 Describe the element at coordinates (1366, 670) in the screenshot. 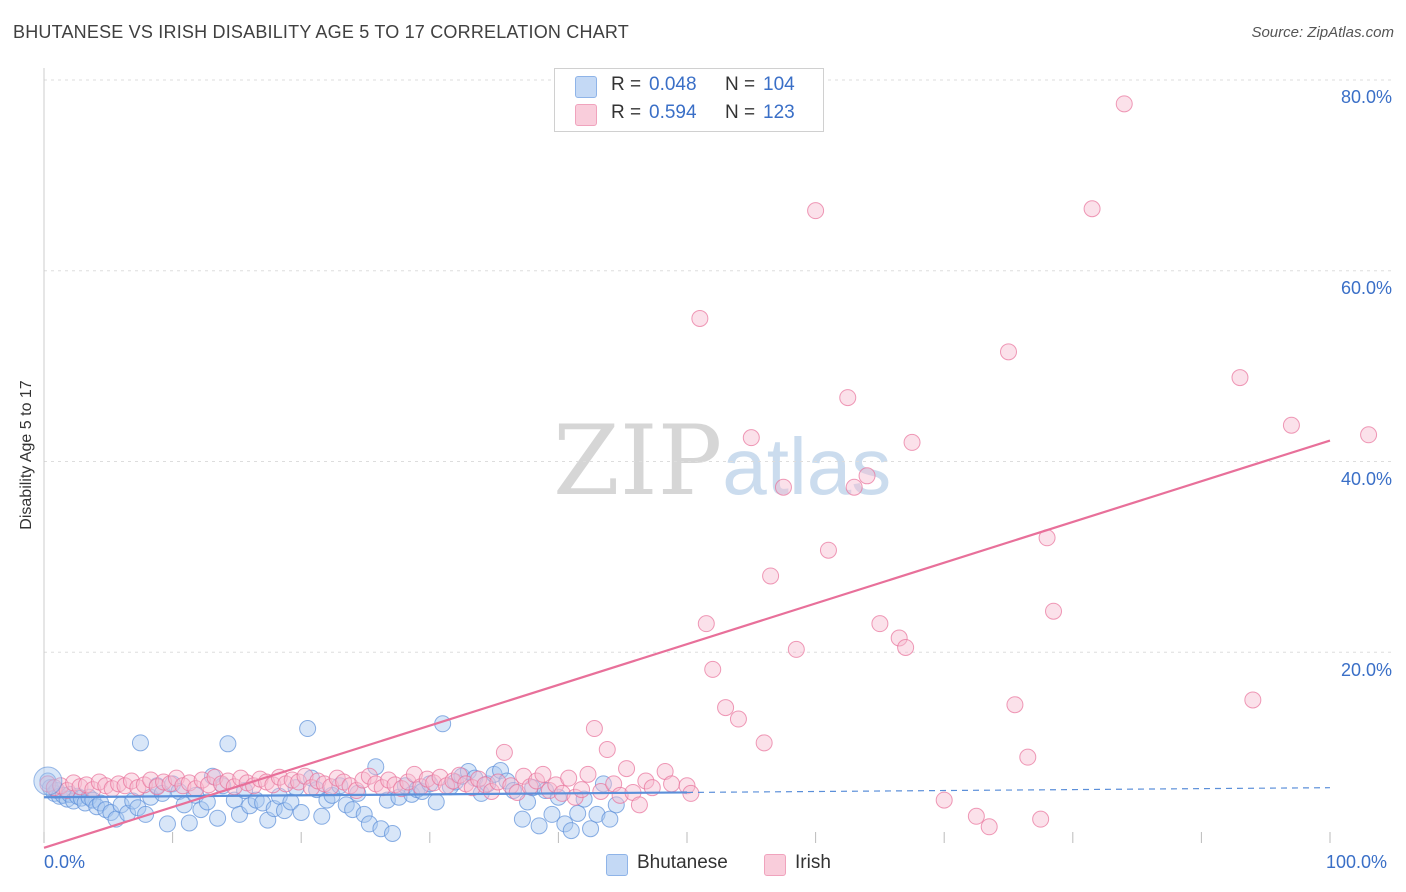

I see `y-tick-20: 20.0%` at that location.